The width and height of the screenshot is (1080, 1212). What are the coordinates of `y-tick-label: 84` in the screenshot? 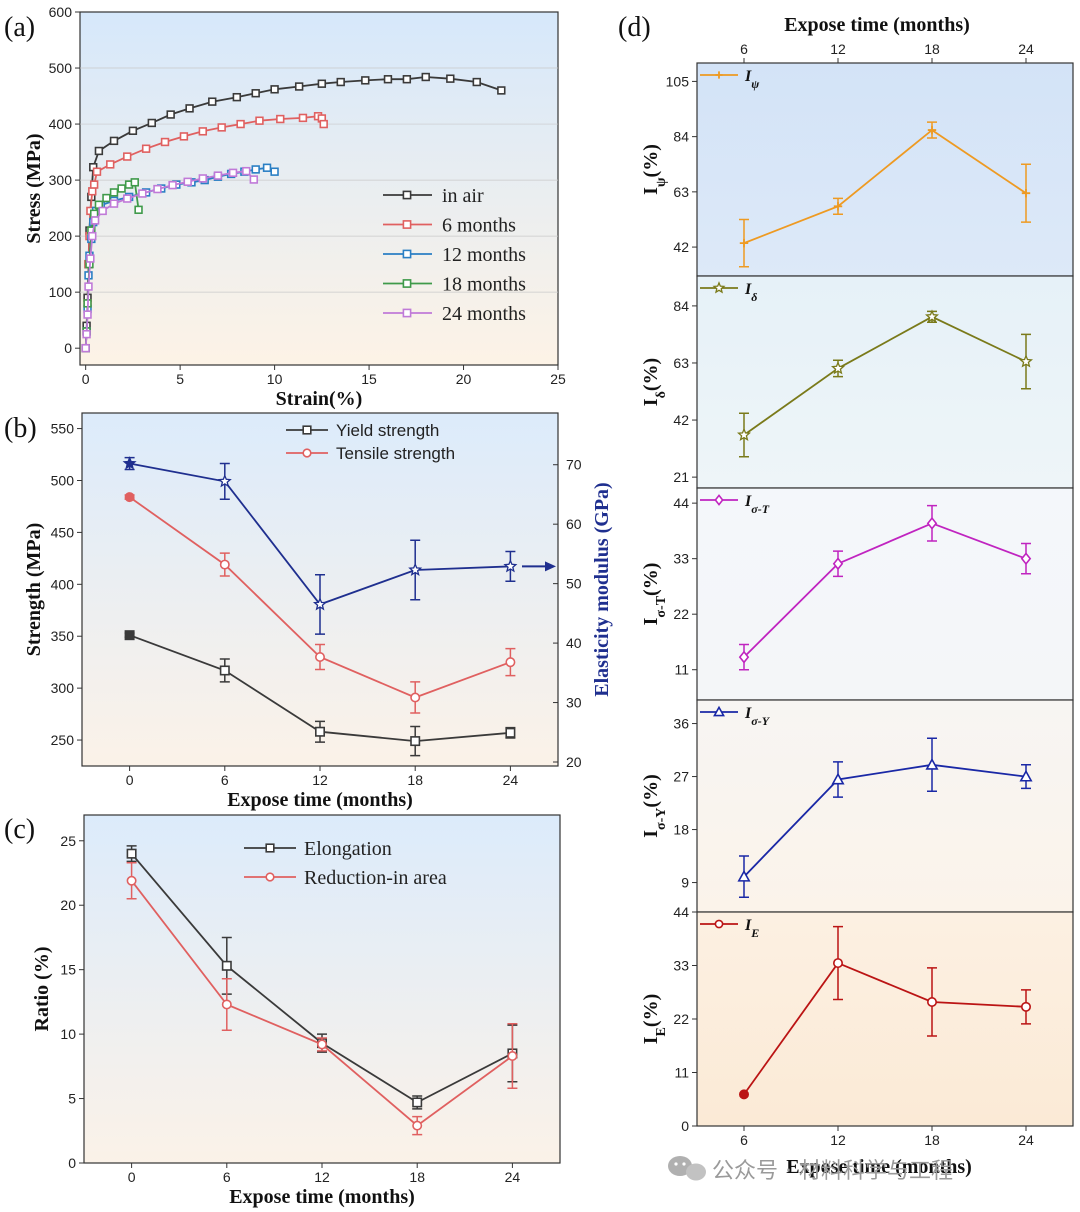 It's located at (681, 306).